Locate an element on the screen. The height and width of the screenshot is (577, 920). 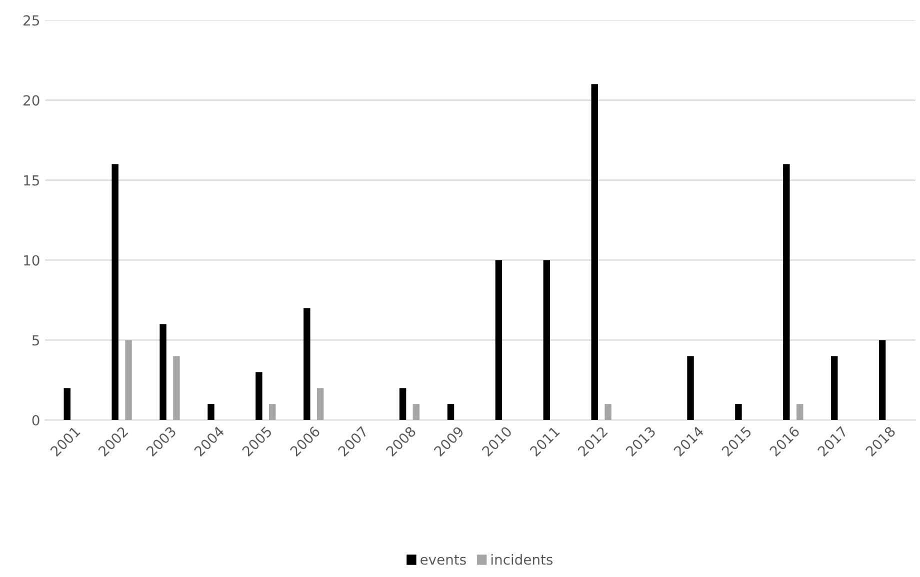
y-tick-label: 10 is located at coordinates (32, 260).